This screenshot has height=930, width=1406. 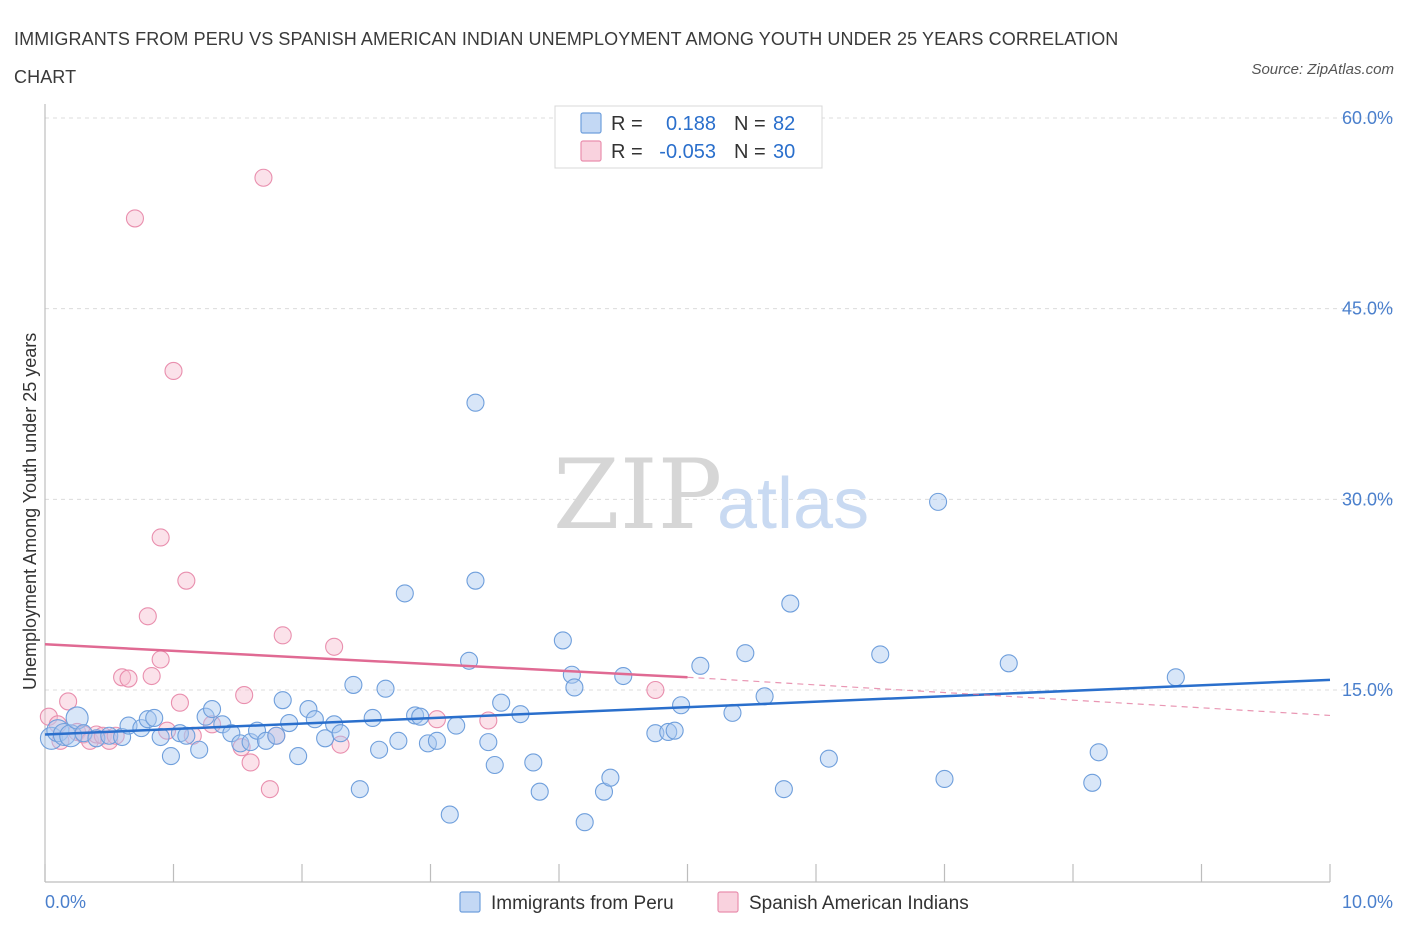 I want to click on legend-r-label-blue: R =, so click(x=627, y=124).